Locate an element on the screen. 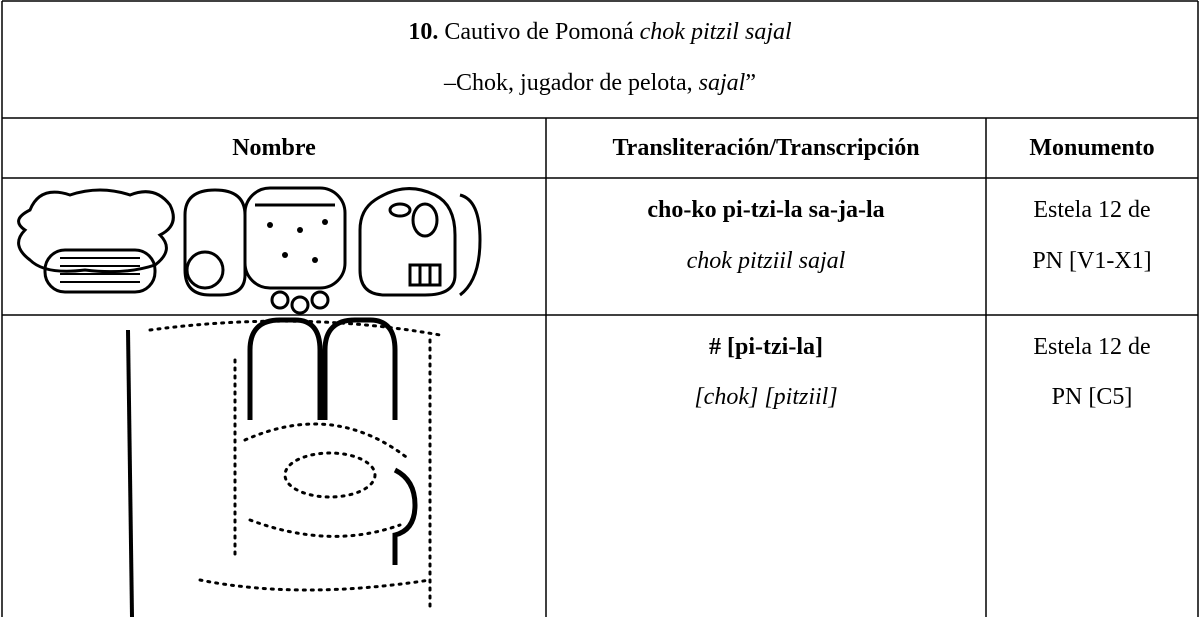 Image resolution: width=1201 pixels, height=617 pixels. title-line: 10. Cautivo de Pomoná chok pitzil sajal is located at coordinates (600, 32).